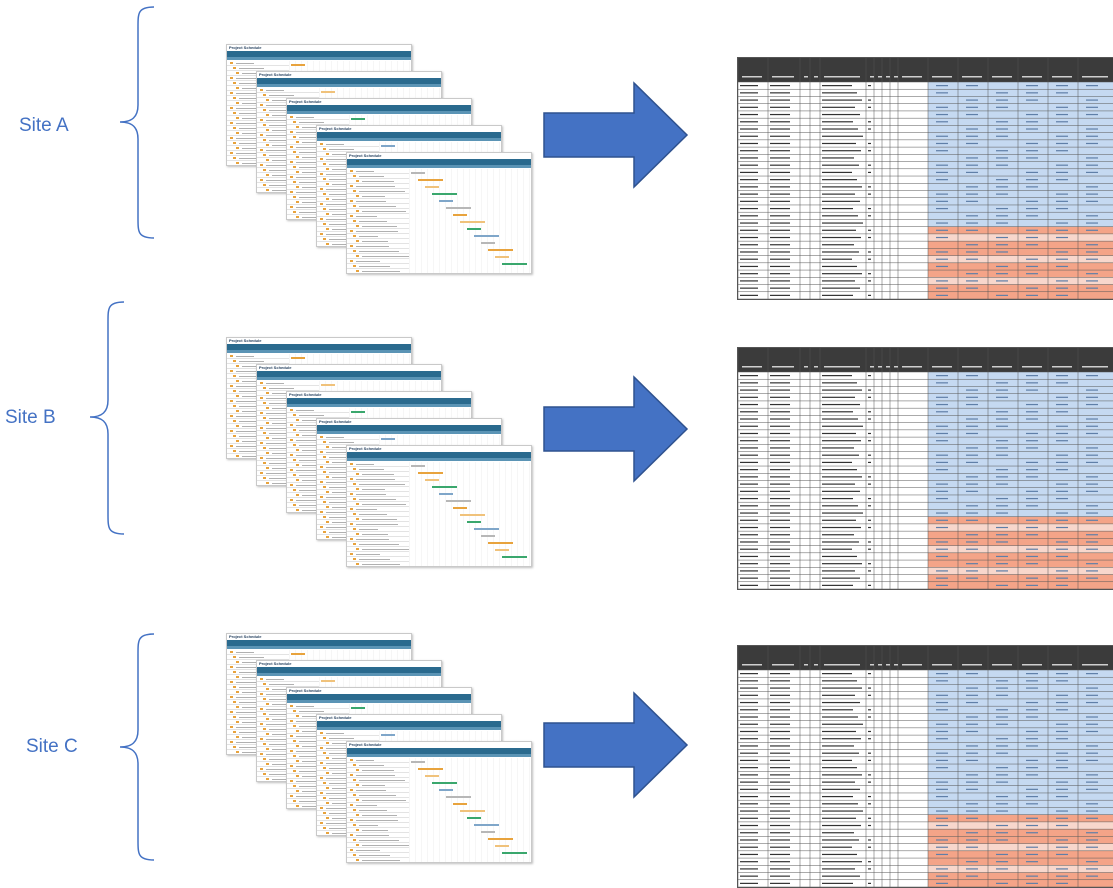 This screenshot has width=1113, height=888. What do you see at coordinates (378, 221) in the screenshot?
I see `schedule-task-list` at bounding box center [378, 221].